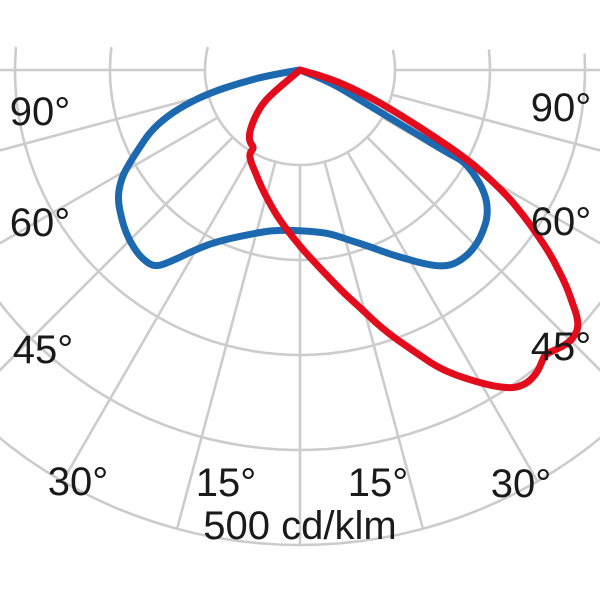  Describe the element at coordinates (521, 484) in the screenshot. I see `angle-tick-label-right: 30°` at that location.